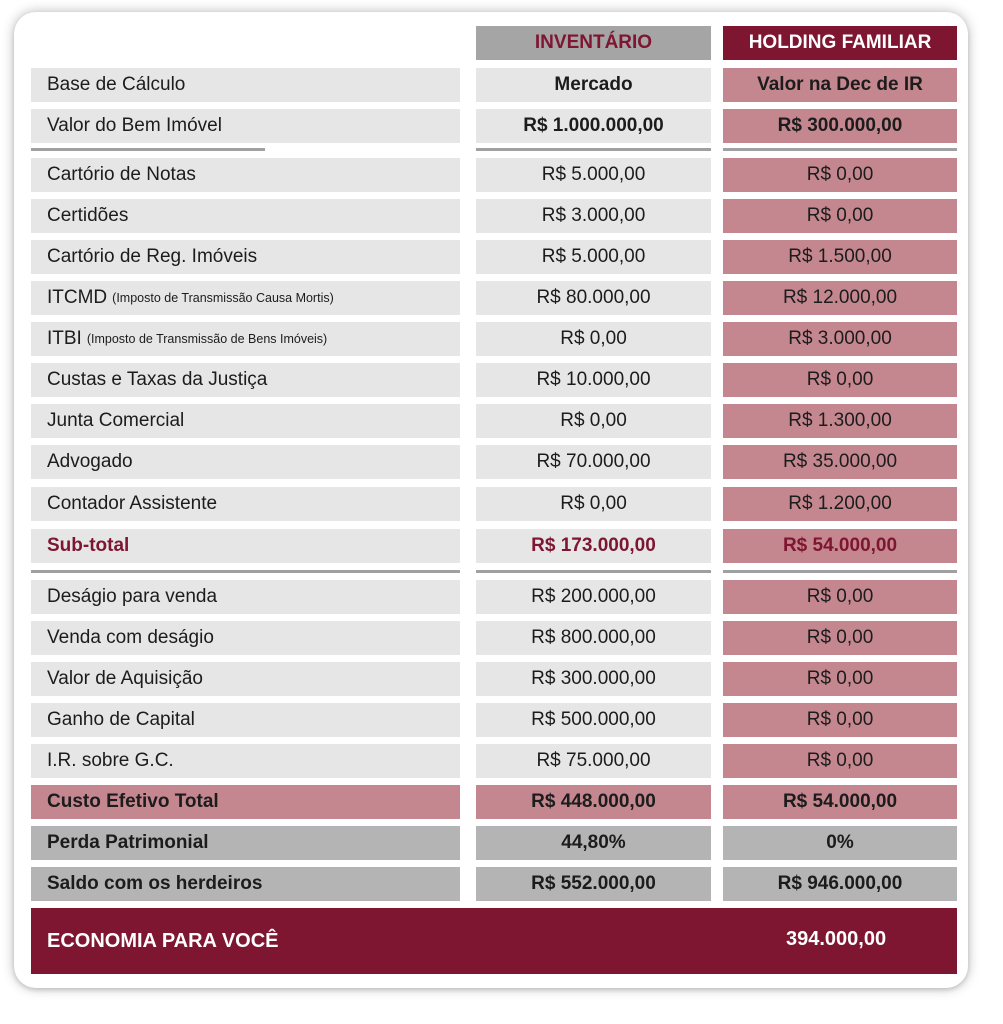  Describe the element at coordinates (840, 339) in the screenshot. I see `row-holding-value: R$ 3.000,00` at that location.